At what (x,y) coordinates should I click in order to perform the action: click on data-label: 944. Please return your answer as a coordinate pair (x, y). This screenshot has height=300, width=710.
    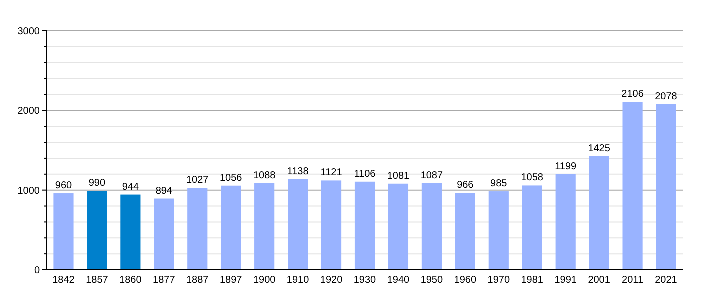
    Looking at the image, I should click on (131, 187).